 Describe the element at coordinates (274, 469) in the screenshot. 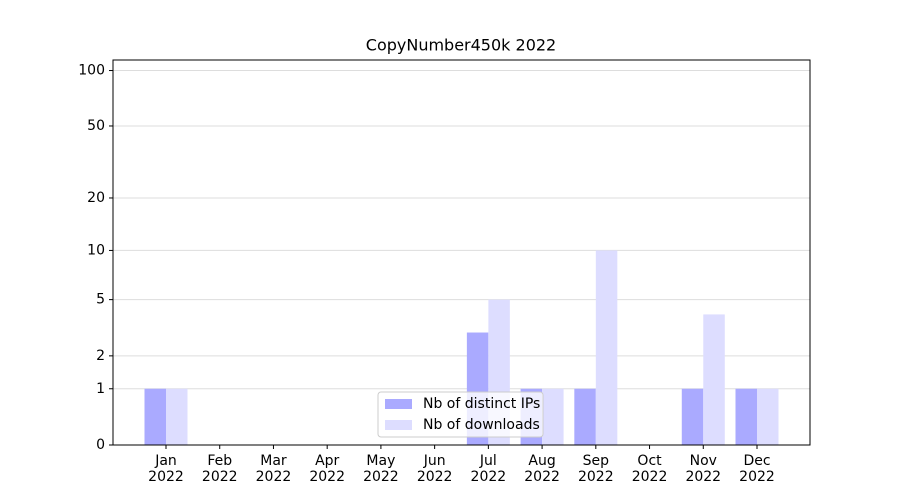

I see `x-tick-label: Mar 2022` at that location.